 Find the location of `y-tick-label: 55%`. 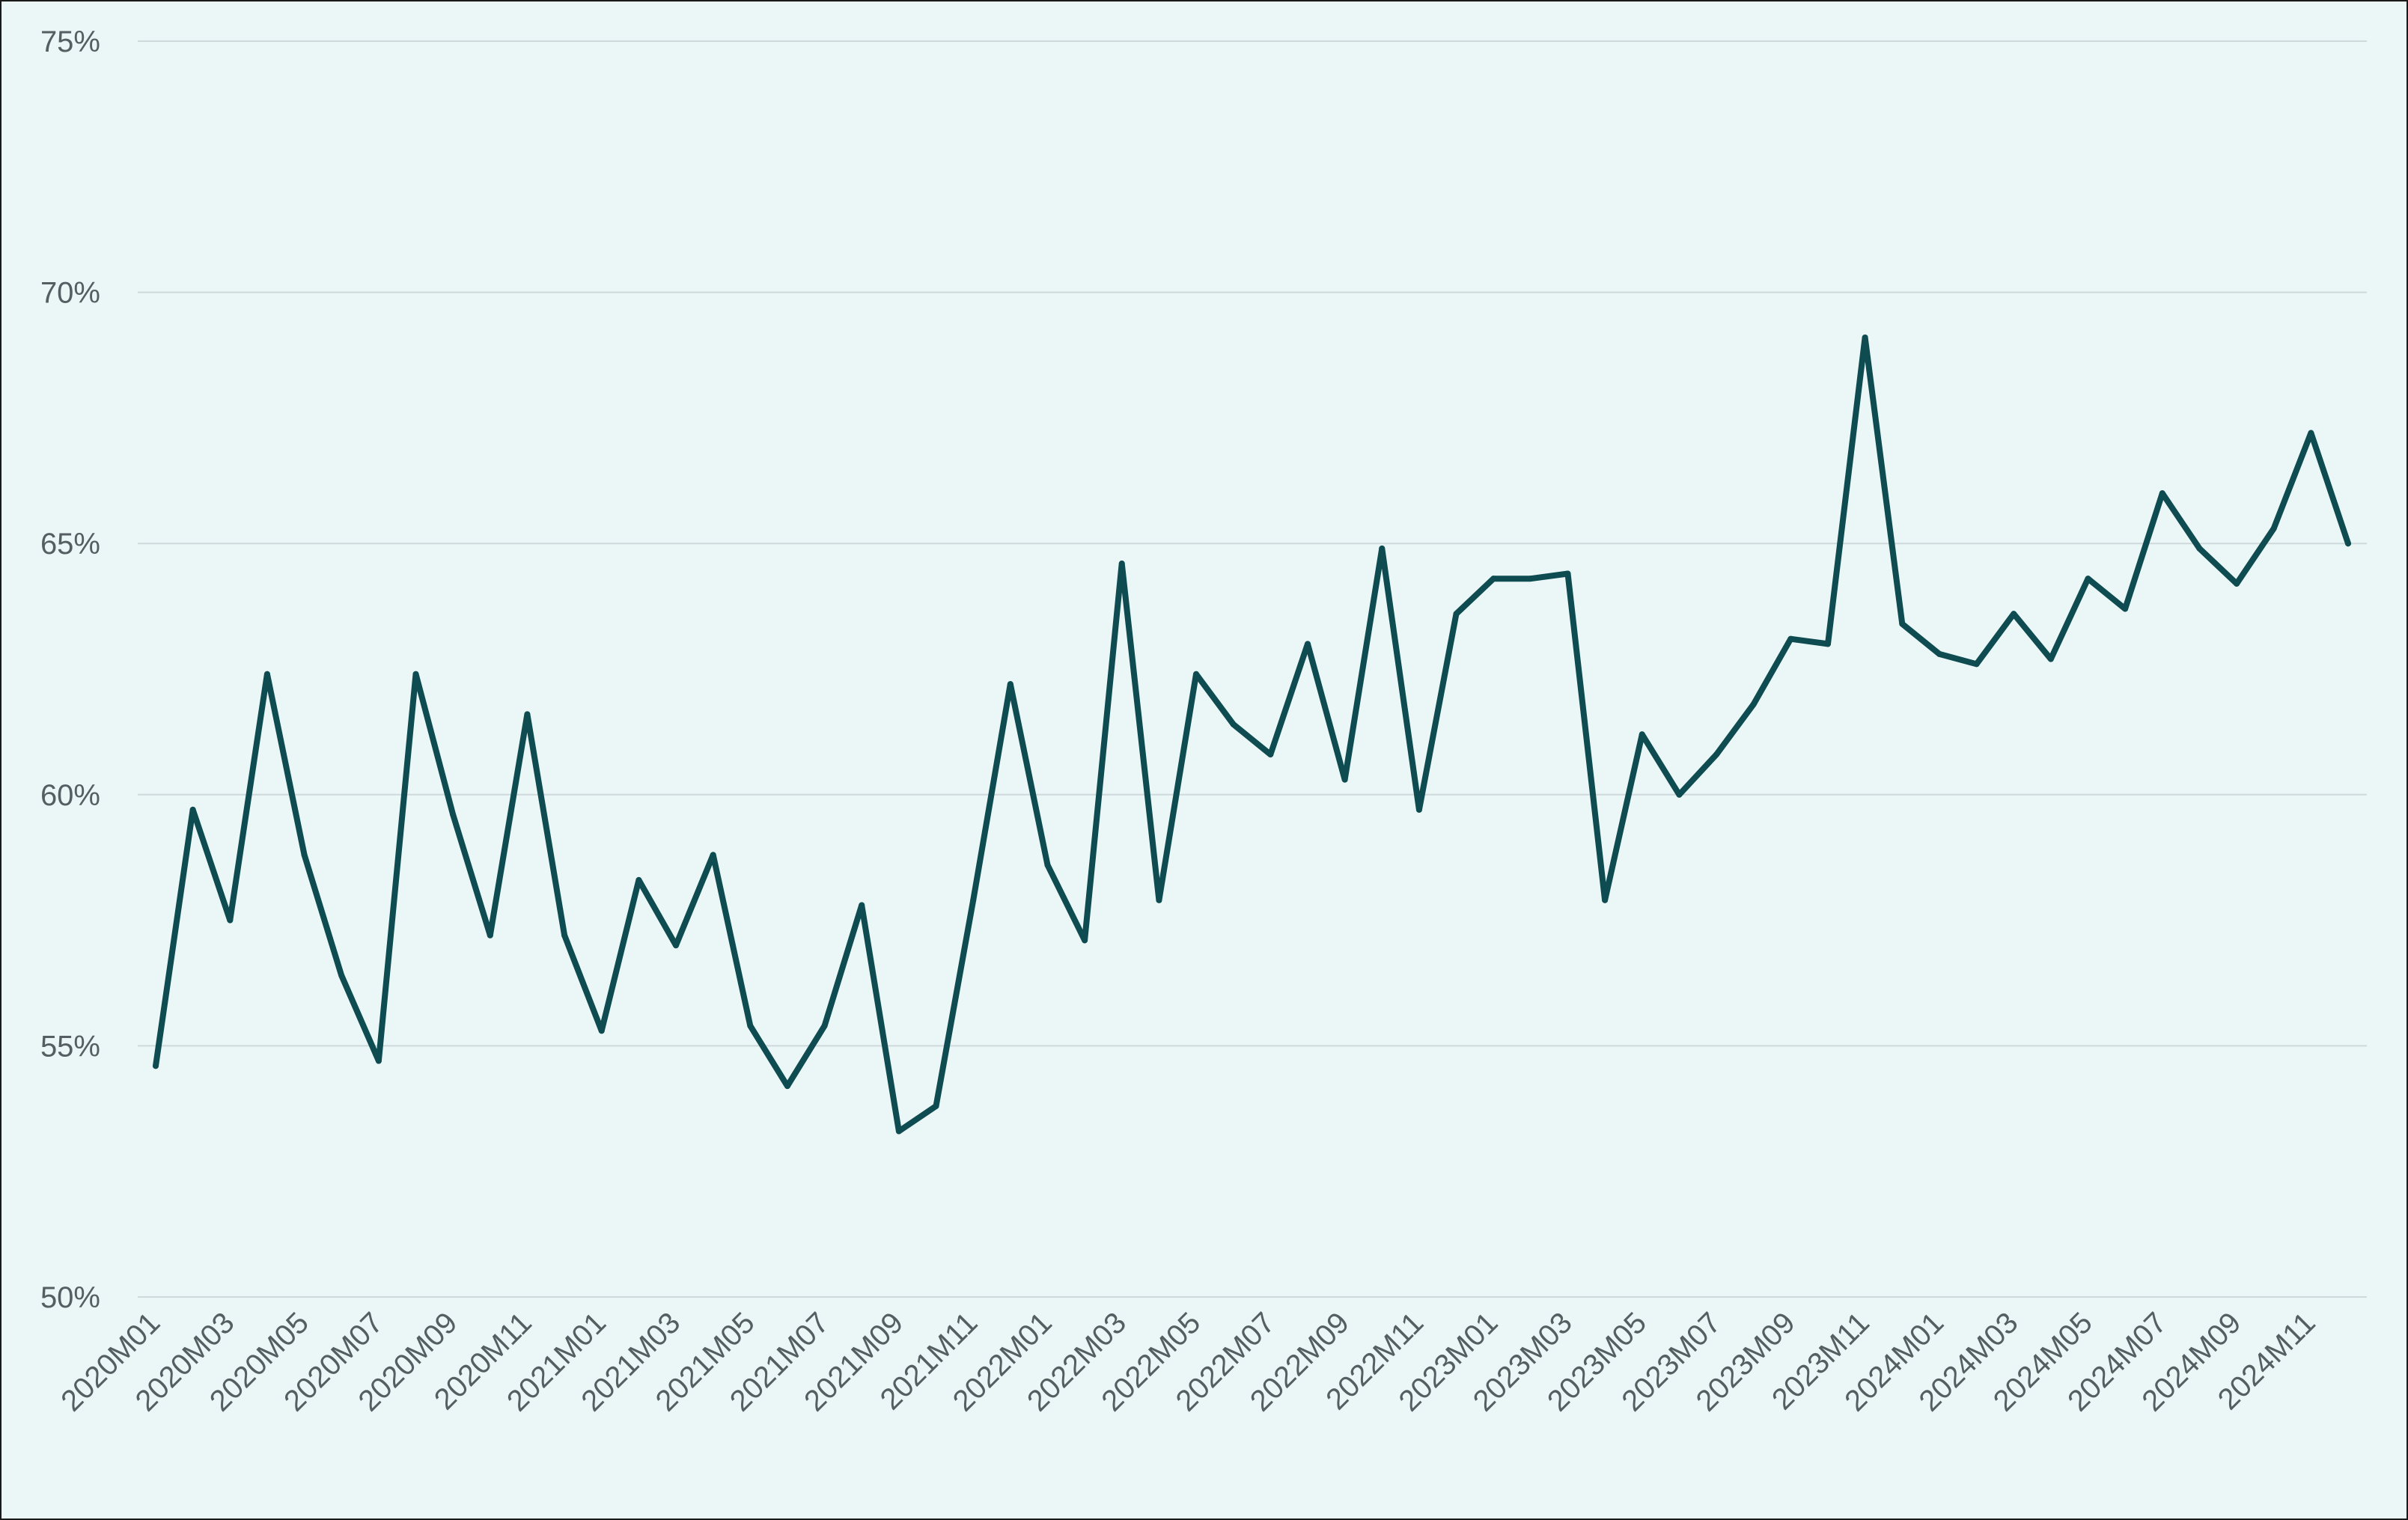

y-tick-label: 55% is located at coordinates (70, 1046).